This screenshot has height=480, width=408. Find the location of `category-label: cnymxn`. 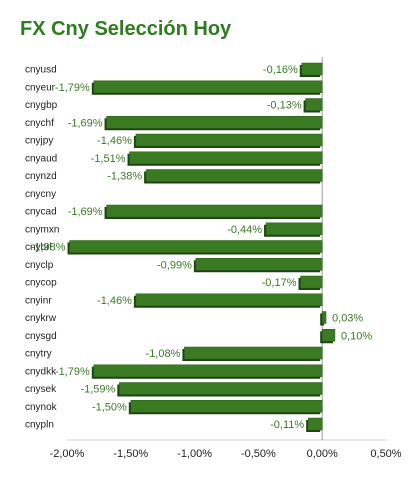

category-label: cnymxn is located at coordinates (42, 229).